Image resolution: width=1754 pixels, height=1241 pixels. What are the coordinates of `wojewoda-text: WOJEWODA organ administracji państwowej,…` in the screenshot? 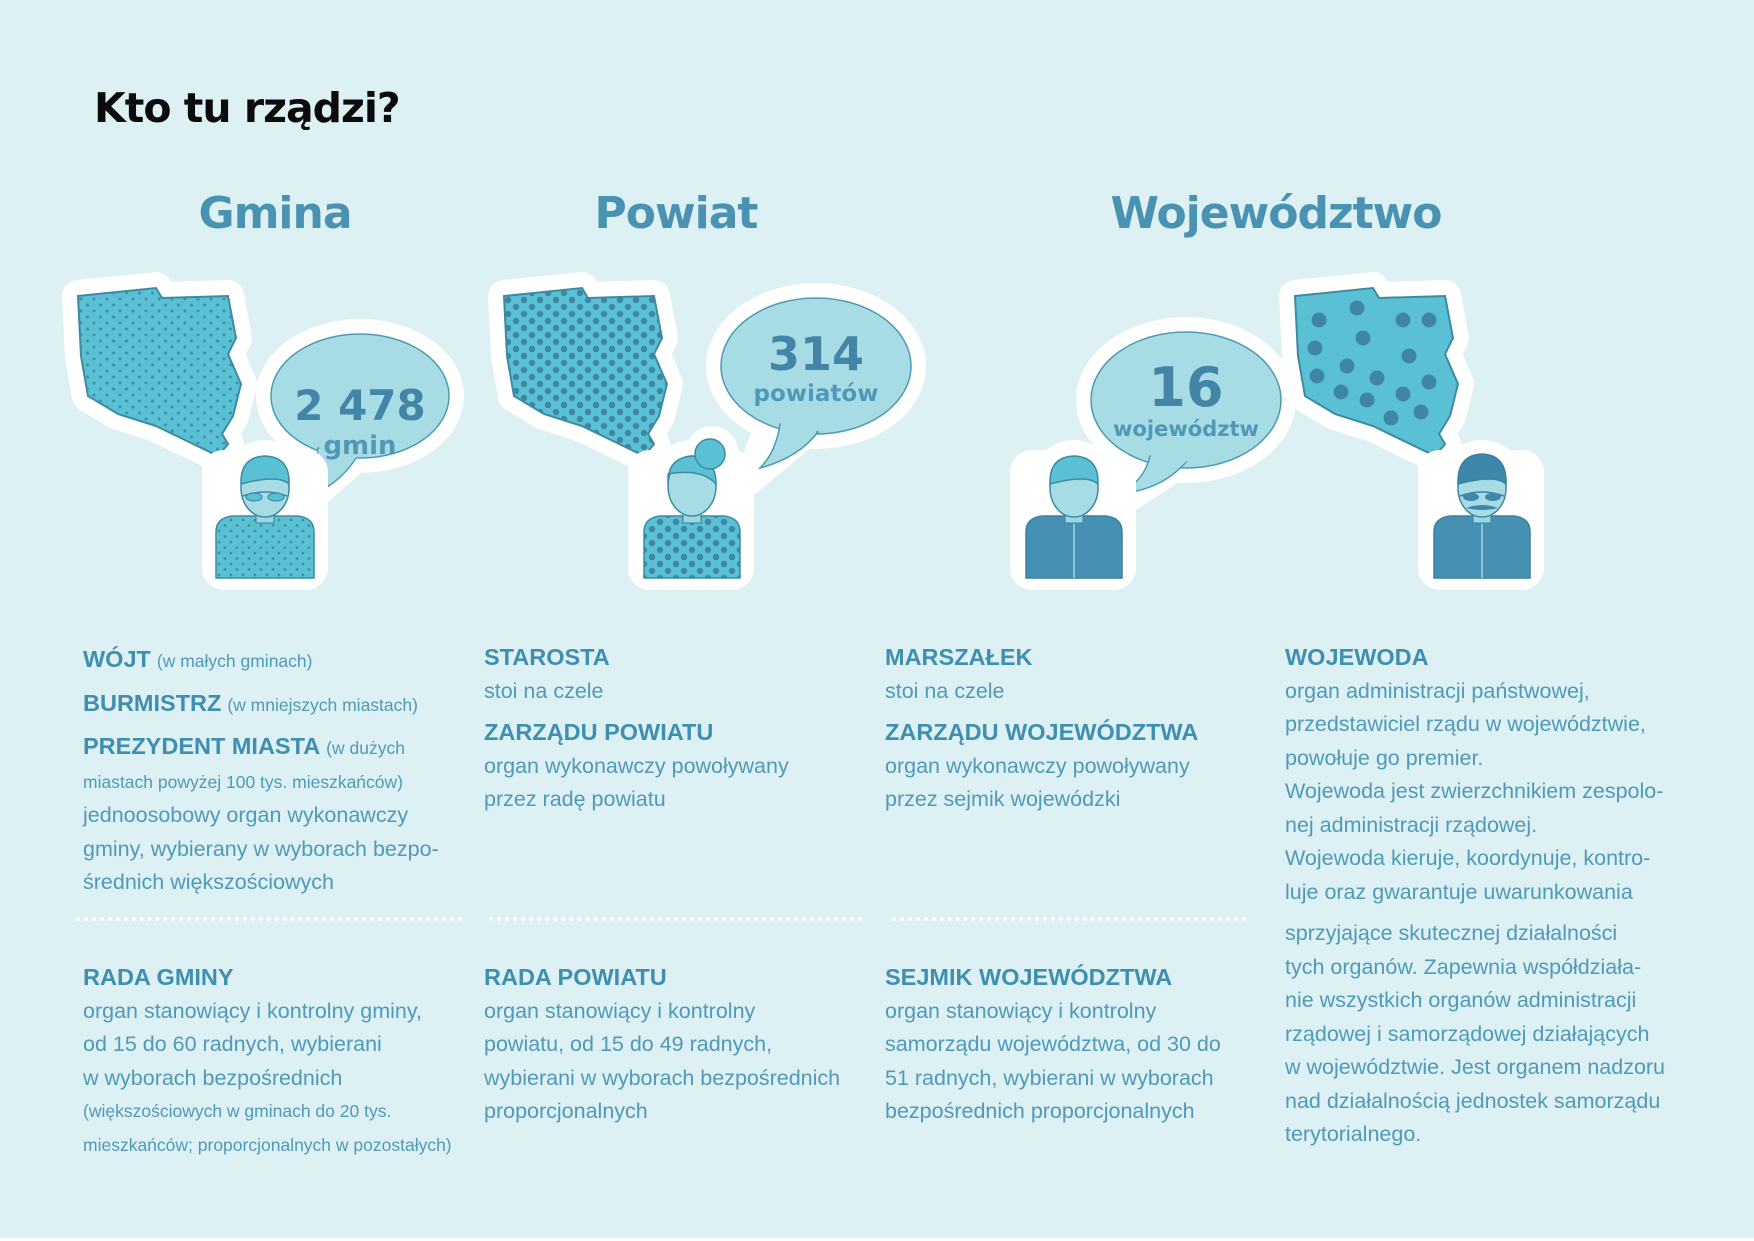 It's located at (1475, 895).